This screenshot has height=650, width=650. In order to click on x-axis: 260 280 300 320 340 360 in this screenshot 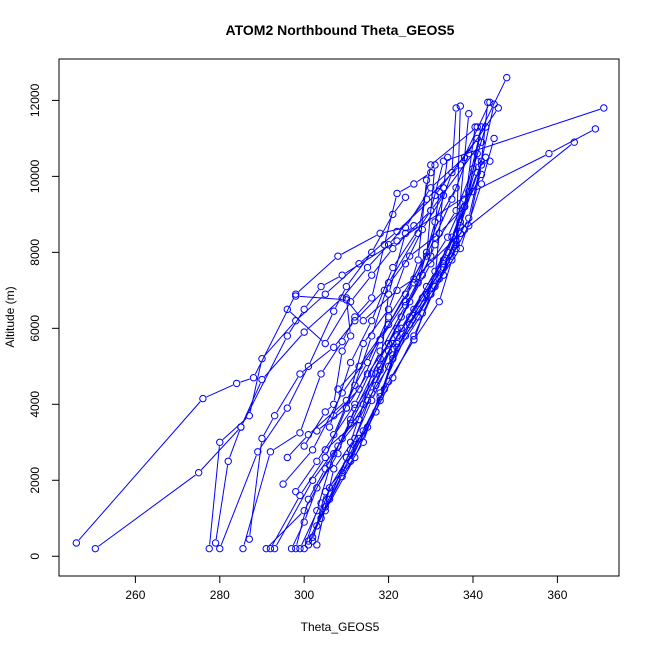, I will do `click(346, 588)`.